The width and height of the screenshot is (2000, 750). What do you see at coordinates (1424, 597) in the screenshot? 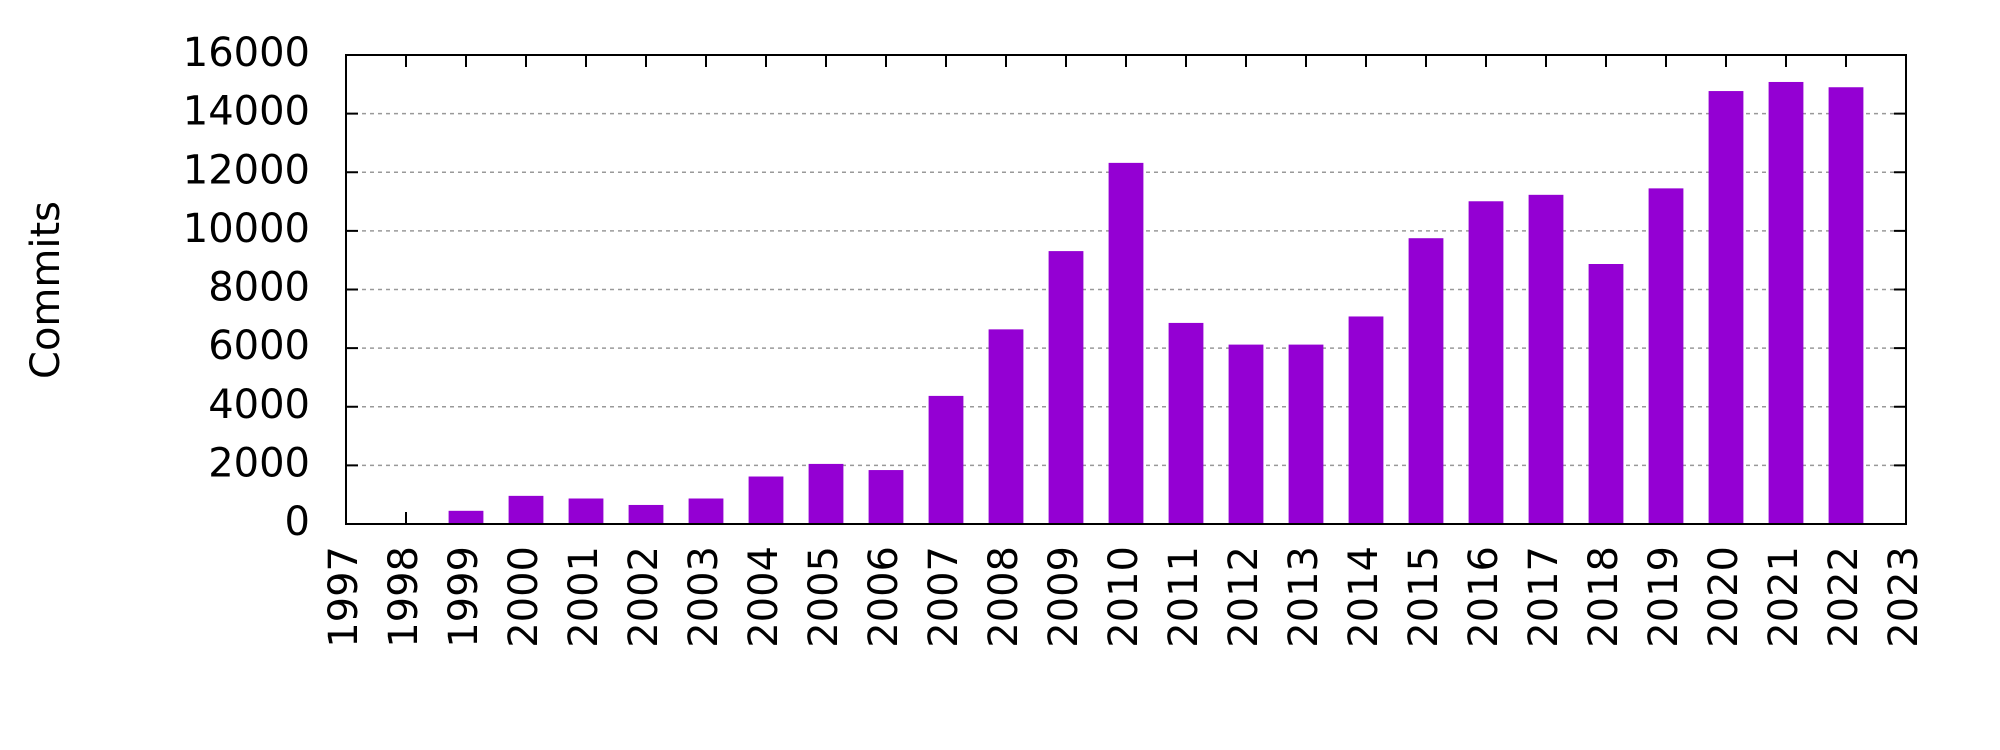
I see `x-tick-label: 2015` at bounding box center [1424, 597].